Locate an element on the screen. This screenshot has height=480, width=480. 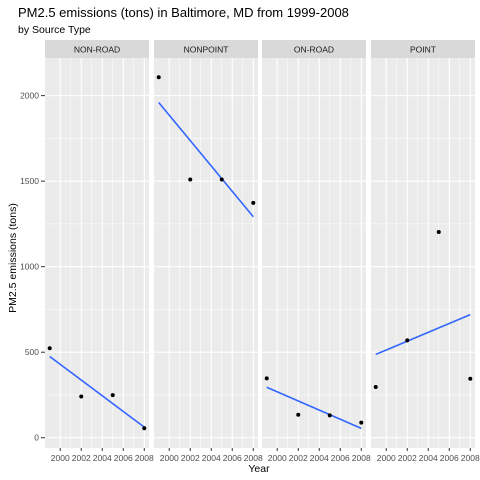
y-tick-label: 0 is located at coordinates (36, 438).